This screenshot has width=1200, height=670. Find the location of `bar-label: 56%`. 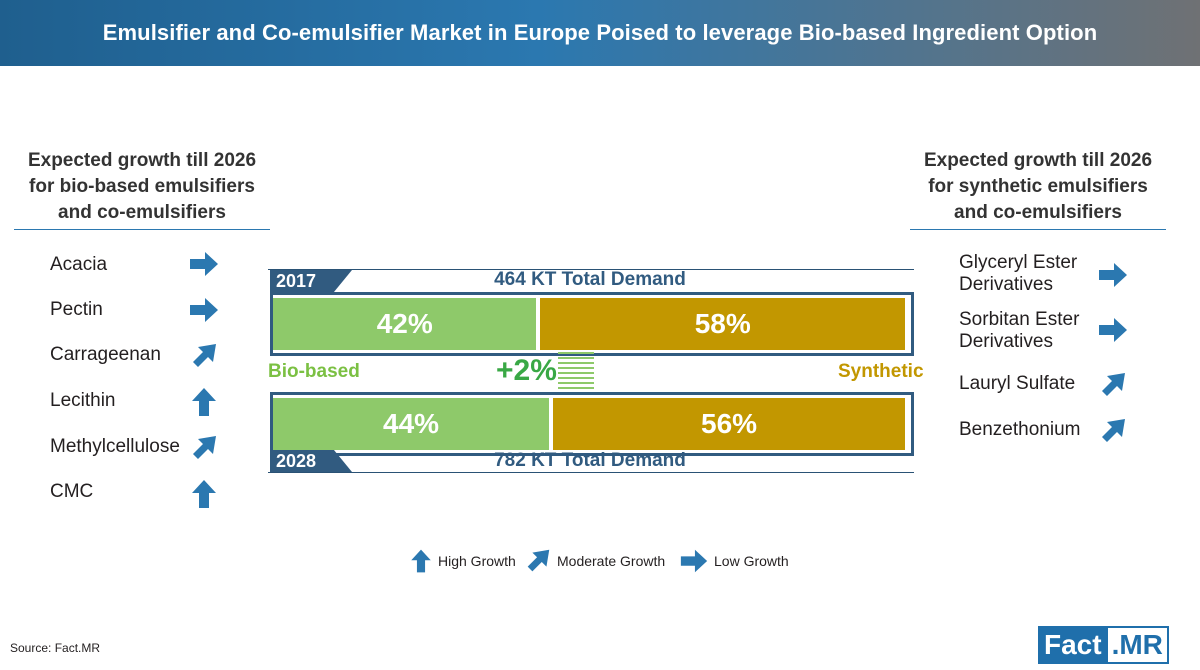

bar-label: 56% is located at coordinates (729, 423).